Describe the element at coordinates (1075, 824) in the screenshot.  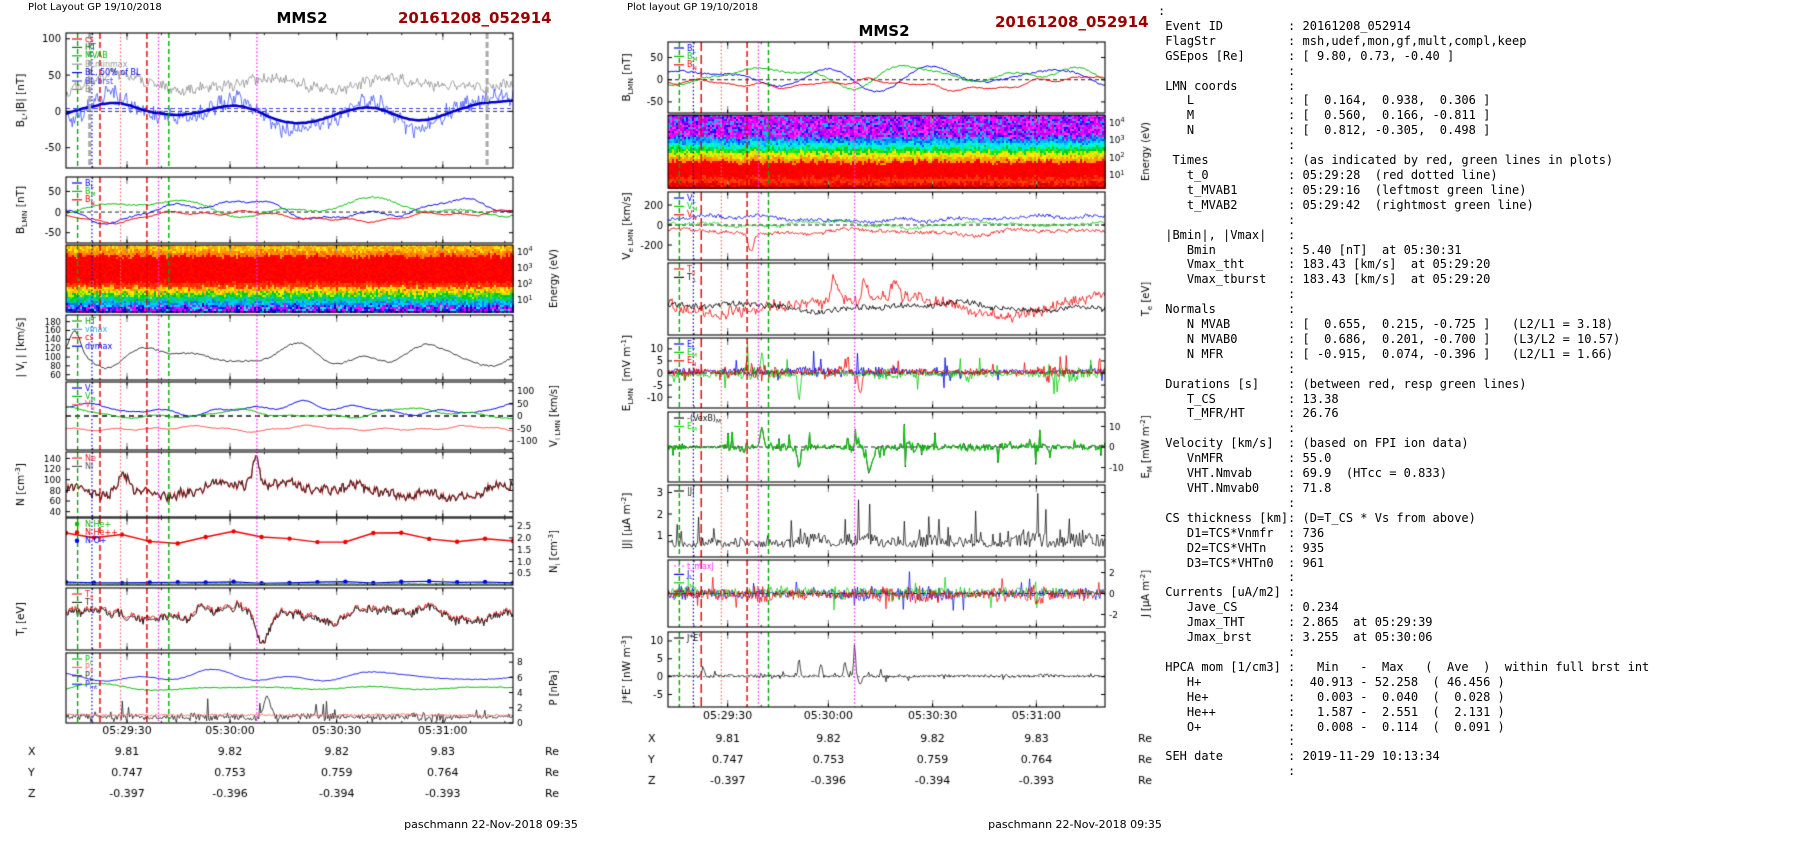
I see `middle-figure-footer: paschmann 22-Nov-2018 09:35` at that location.